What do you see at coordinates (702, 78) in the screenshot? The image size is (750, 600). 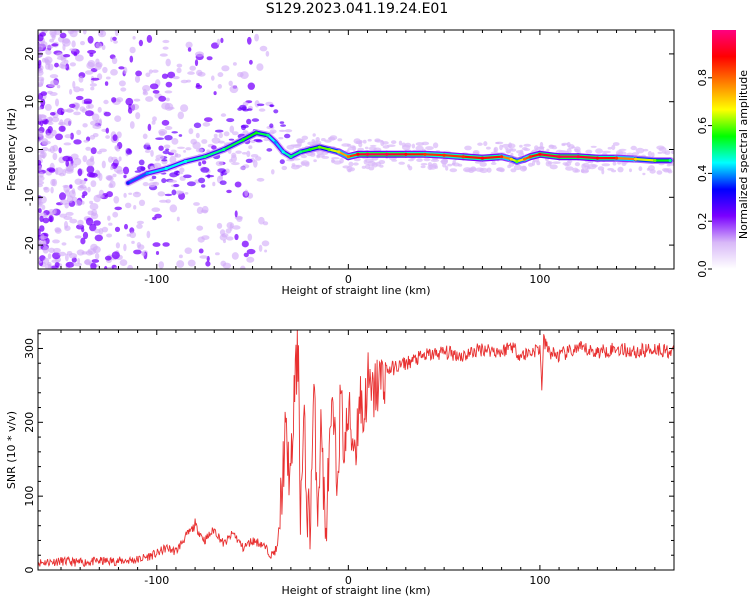 I see `colorbar-tick-label: 0.8` at bounding box center [702, 78].